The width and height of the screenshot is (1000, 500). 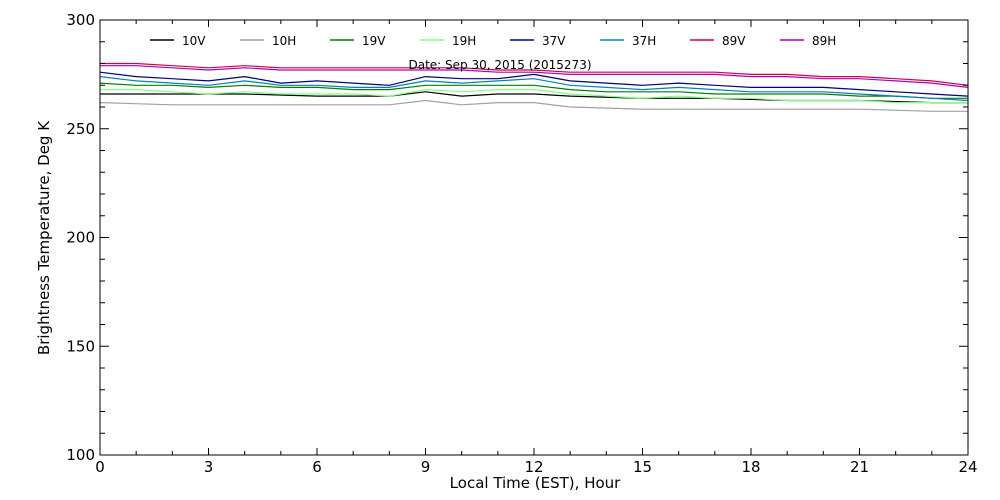 I want to click on legend-layer: 10V 10H 19V 19H 37V 37H 89V 89H, so click(x=493, y=41).